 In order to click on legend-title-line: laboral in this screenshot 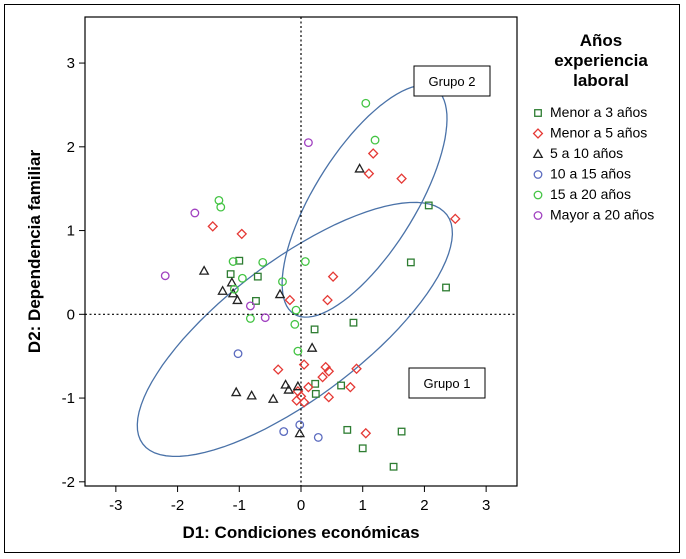, I will do `click(601, 80)`.